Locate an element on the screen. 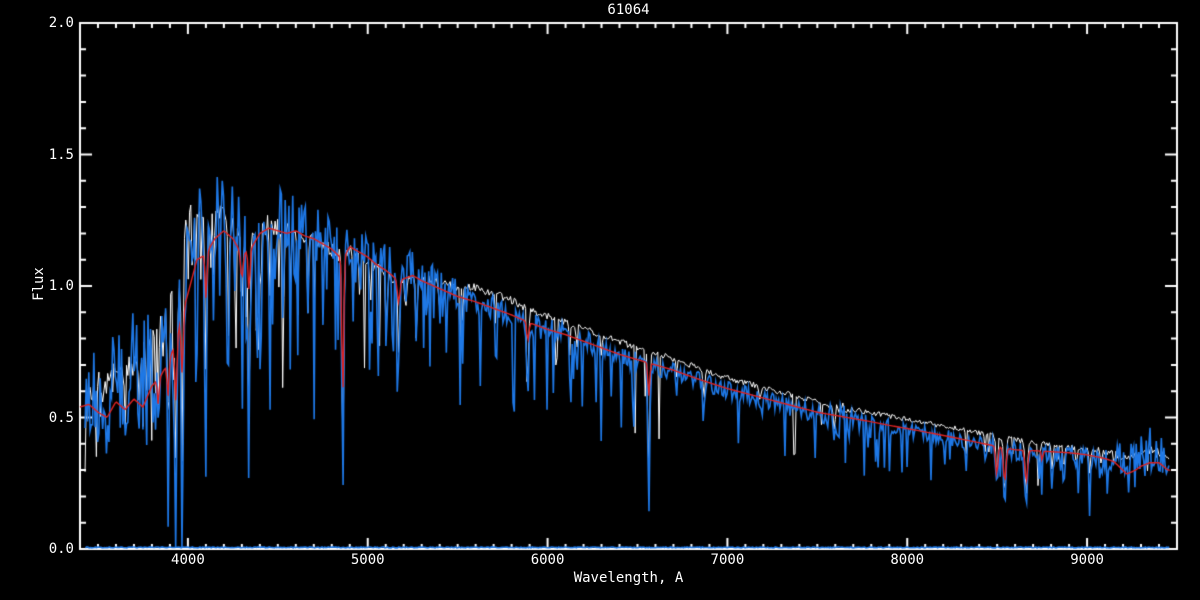  x-tick-label: 8000 is located at coordinates (907, 560).